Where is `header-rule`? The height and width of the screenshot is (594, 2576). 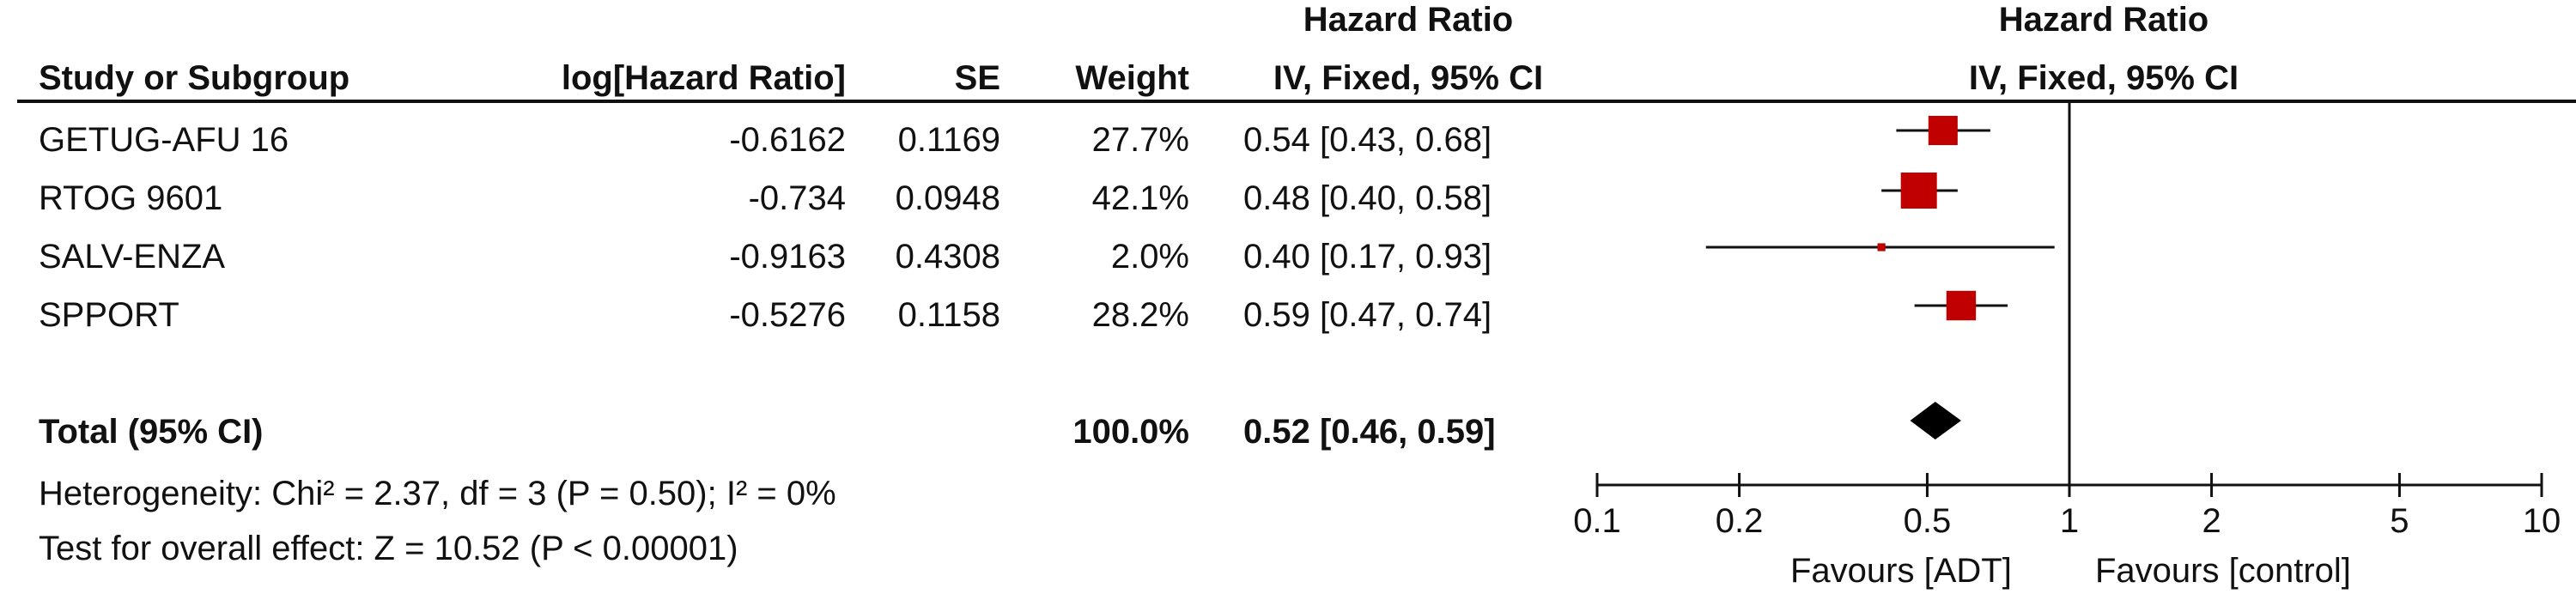
header-rule is located at coordinates (1297, 102).